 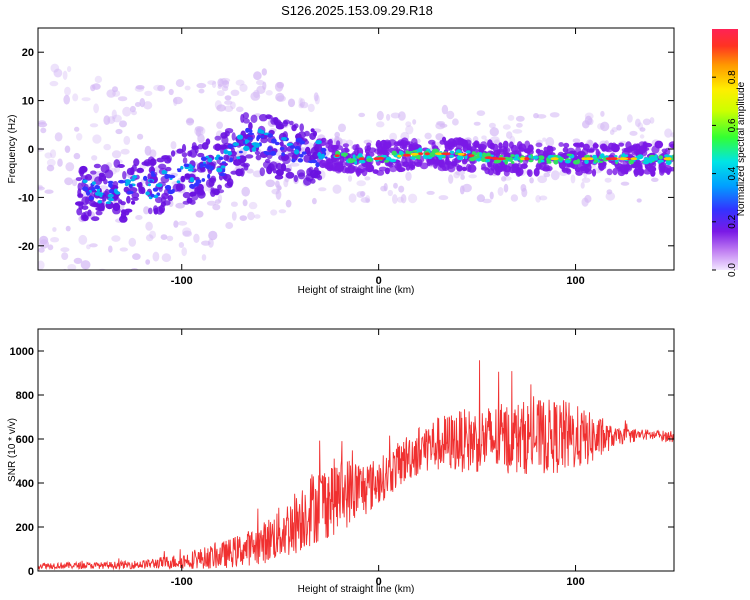 I want to click on colorbar-ticks: 0.0 0.2 0.4 0.6 0.8, so click(x=725, y=173).